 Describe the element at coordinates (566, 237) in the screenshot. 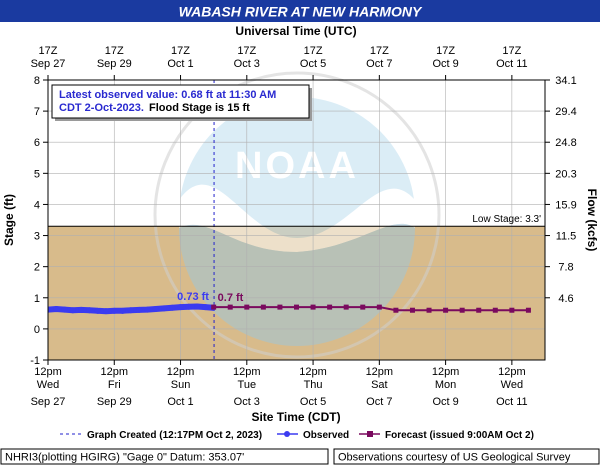

I see `y2-tick-label: 11.5` at that location.